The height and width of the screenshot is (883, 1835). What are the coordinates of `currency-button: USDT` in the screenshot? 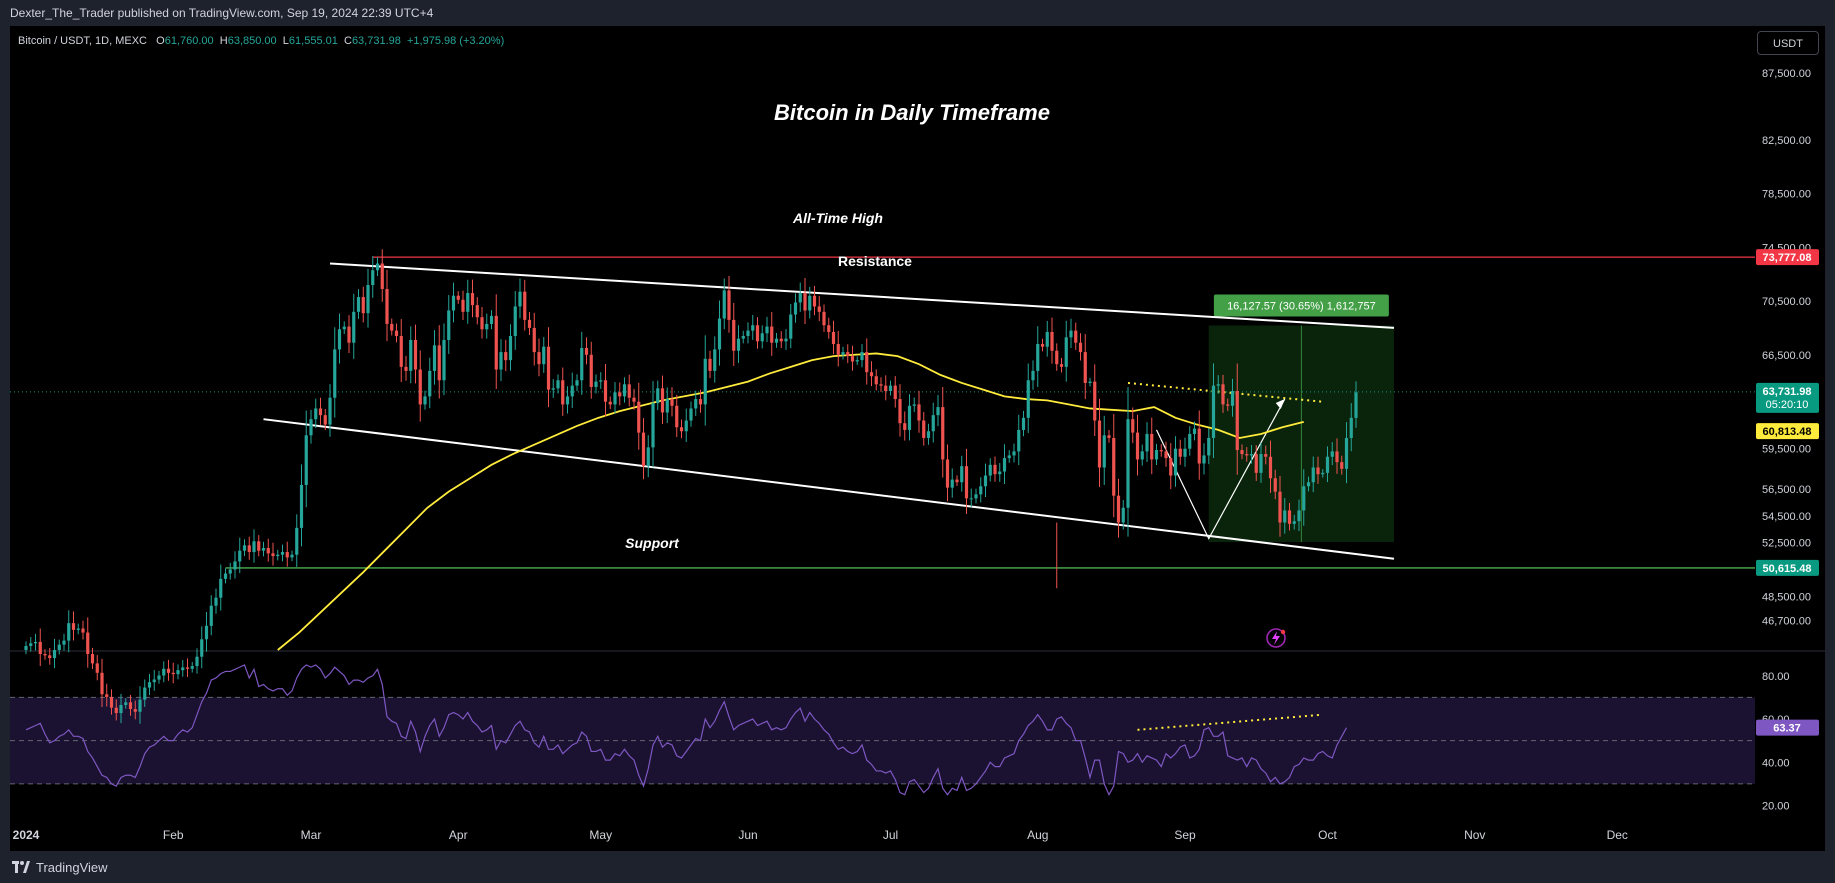 It's located at (1788, 43).